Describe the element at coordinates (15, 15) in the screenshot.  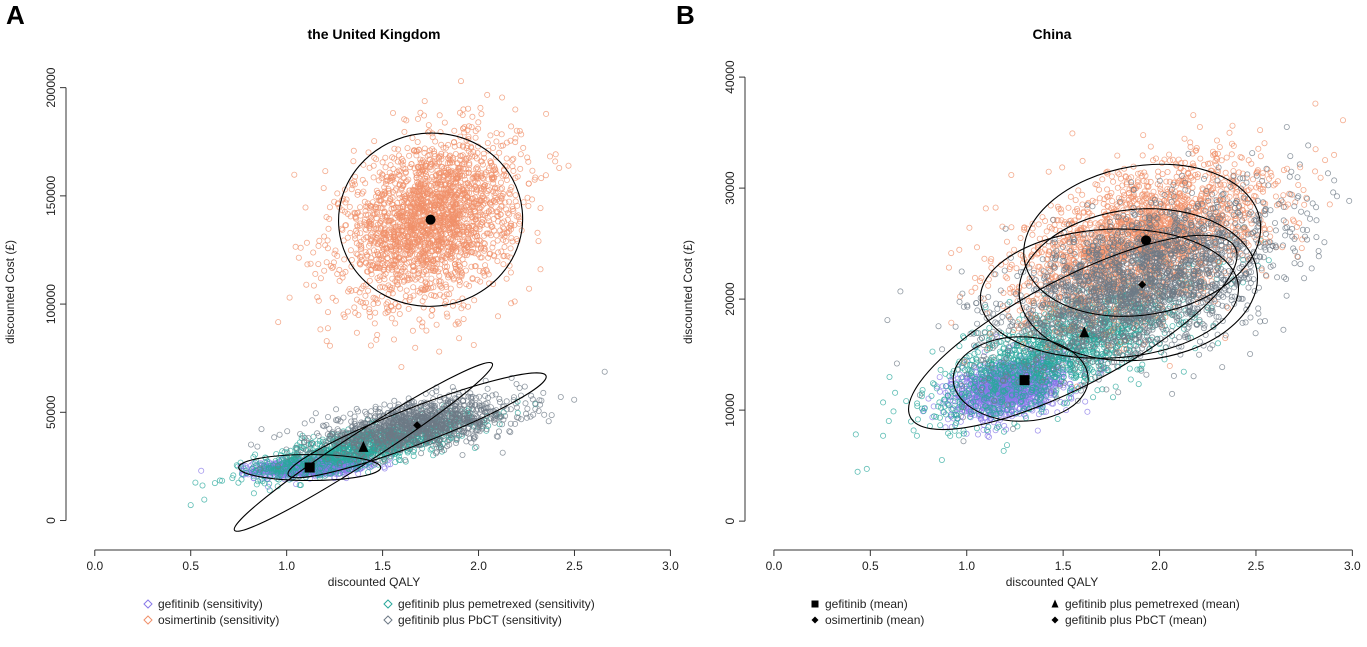
I see `panel-letter-a: A` at that location.